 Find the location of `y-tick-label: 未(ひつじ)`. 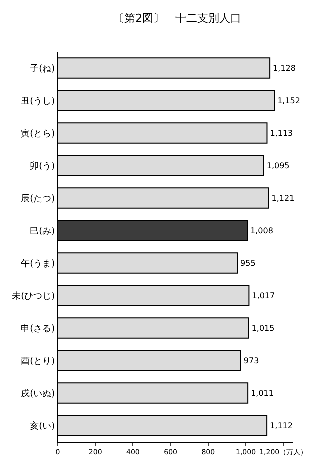

y-tick-label: 未(ひつじ) is located at coordinates (34, 296).